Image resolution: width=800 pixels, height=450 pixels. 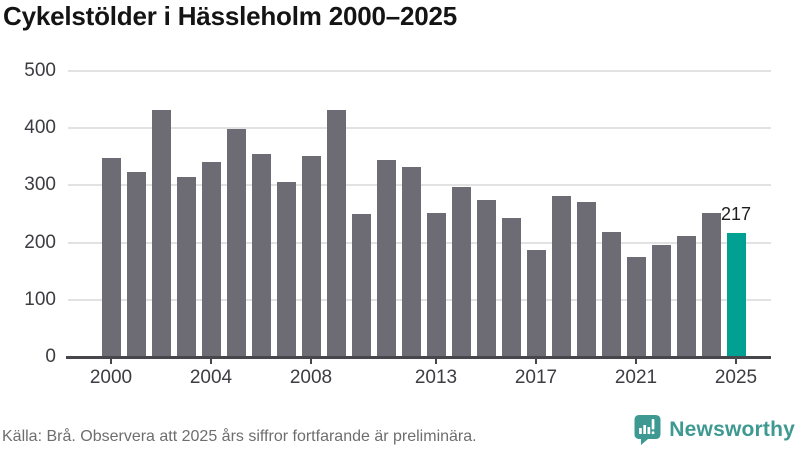 What do you see at coordinates (261, 255) in the screenshot?
I see `bar-2006` at bounding box center [261, 255].